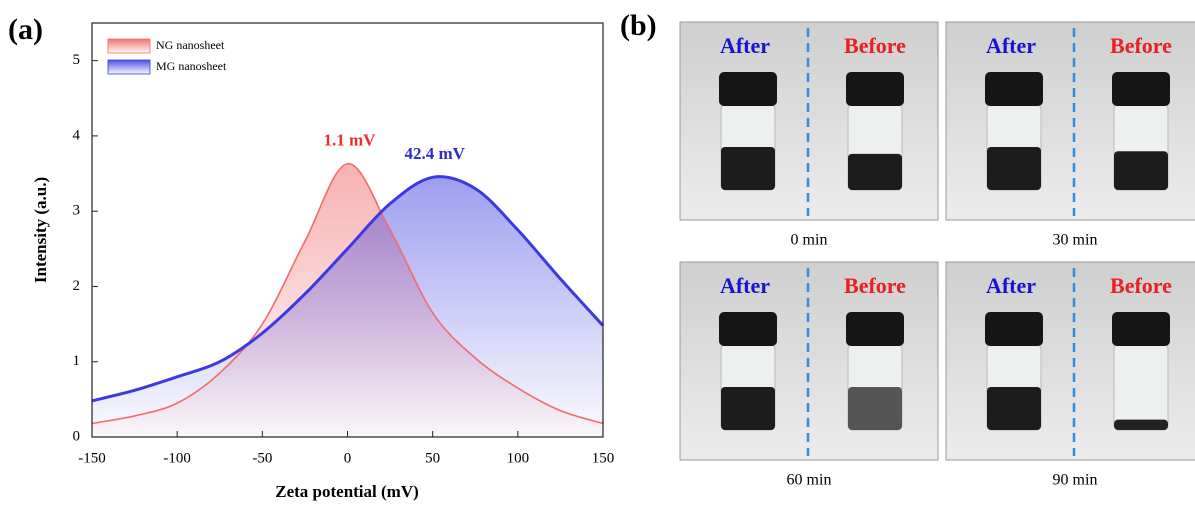  Describe the element at coordinates (603, 458) in the screenshot. I see `x-tick-label: 150` at that location.